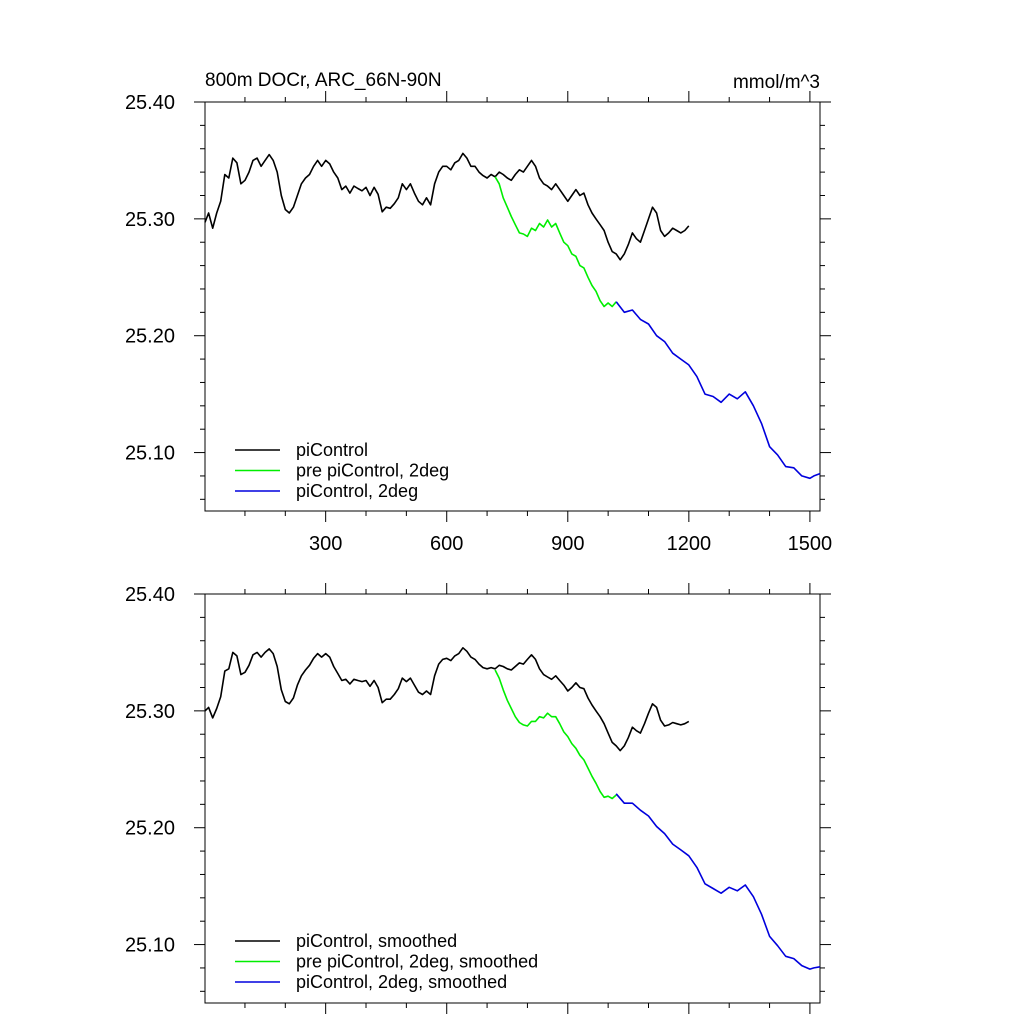 The width and height of the screenshot is (1024, 1024). I want to click on x-tick-label: 900, so click(567, 544).